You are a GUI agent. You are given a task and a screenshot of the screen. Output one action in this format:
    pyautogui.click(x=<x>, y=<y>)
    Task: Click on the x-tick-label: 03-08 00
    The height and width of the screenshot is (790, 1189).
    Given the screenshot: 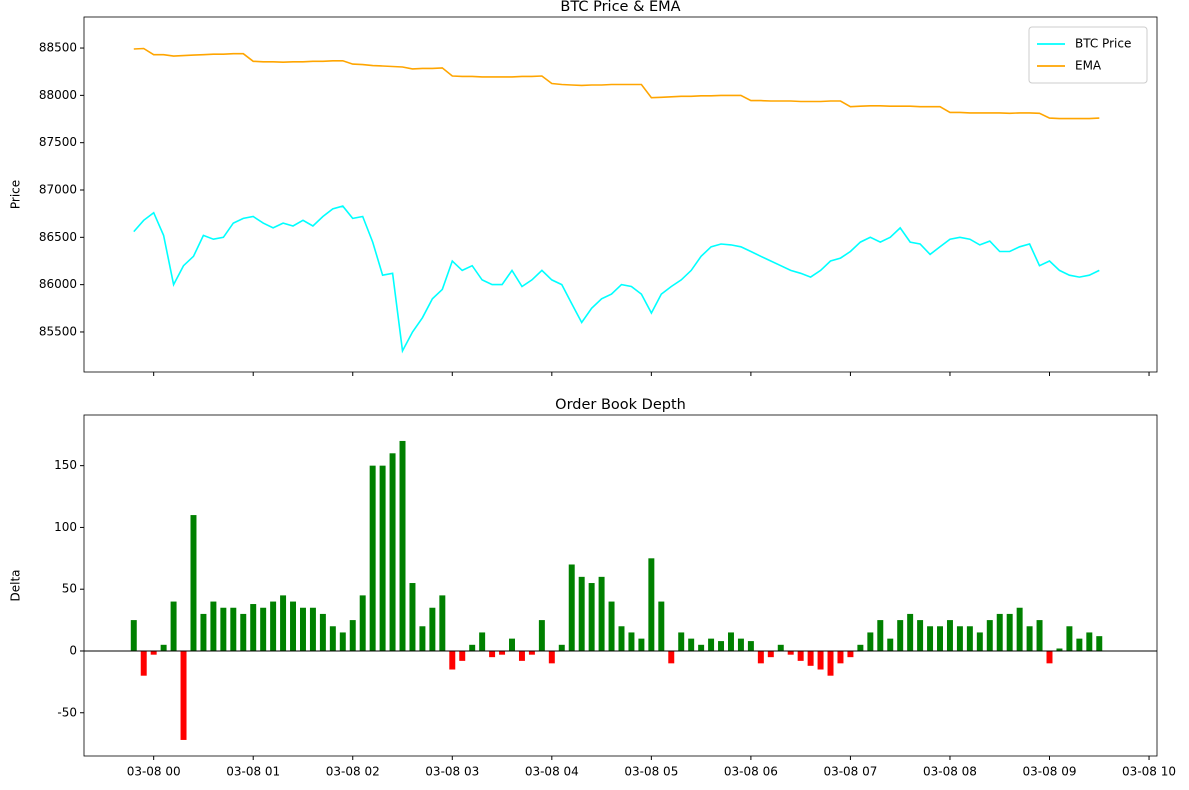 What is the action you would take?
    pyautogui.click(x=154, y=772)
    